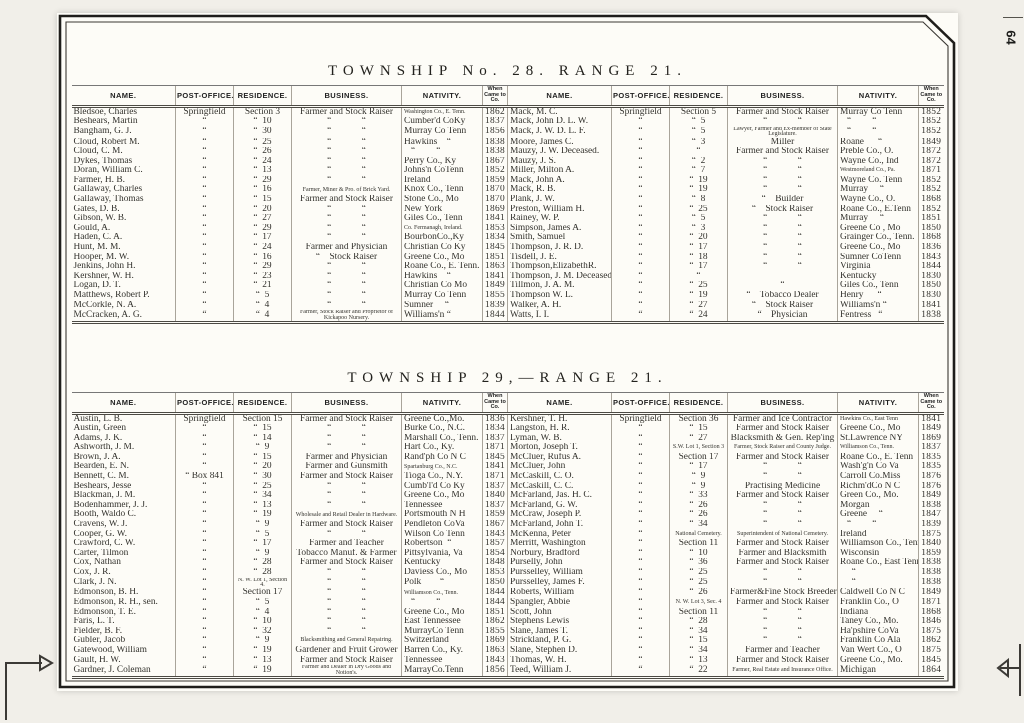  Describe the element at coordinates (262, 593) in the screenshot. I see `cell-residence: Section 17` at that location.